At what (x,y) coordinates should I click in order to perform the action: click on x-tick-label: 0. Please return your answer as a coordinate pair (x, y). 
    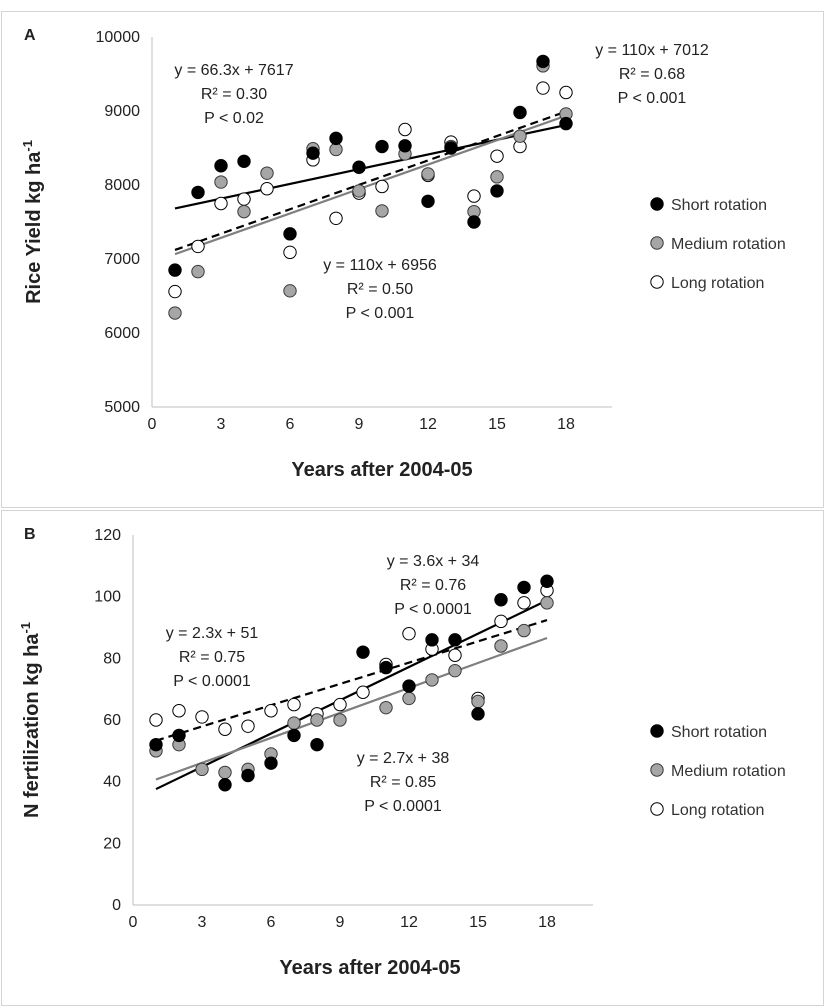
    Looking at the image, I should click on (133, 922).